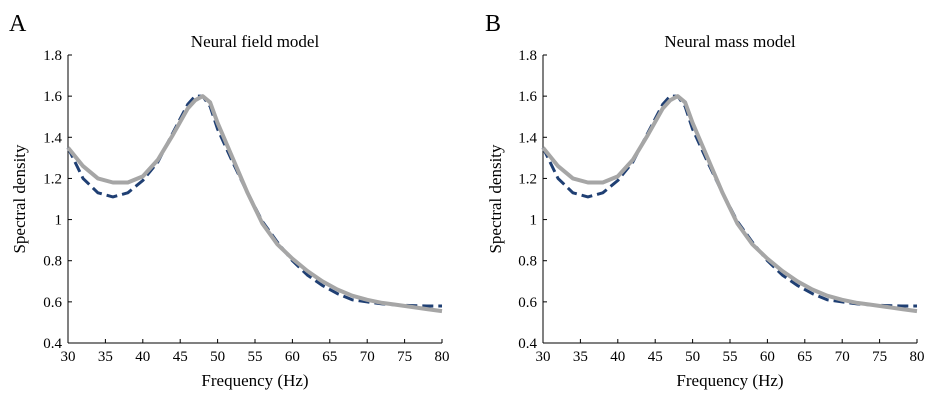 This screenshot has width=930, height=401. What do you see at coordinates (730, 41) in the screenshot?
I see `chart-title: Neural mass model` at bounding box center [730, 41].